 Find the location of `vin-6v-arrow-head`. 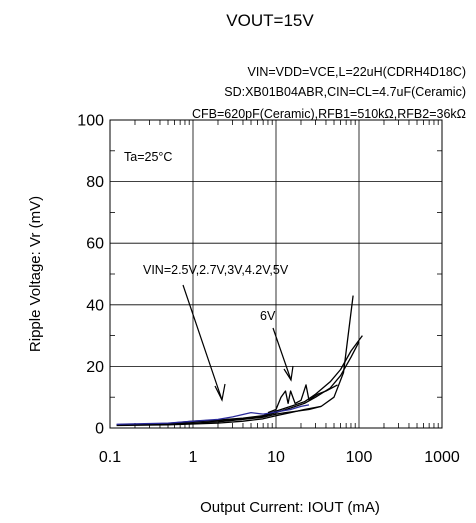

vin-6v-arrow-head is located at coordinates (288, 373).